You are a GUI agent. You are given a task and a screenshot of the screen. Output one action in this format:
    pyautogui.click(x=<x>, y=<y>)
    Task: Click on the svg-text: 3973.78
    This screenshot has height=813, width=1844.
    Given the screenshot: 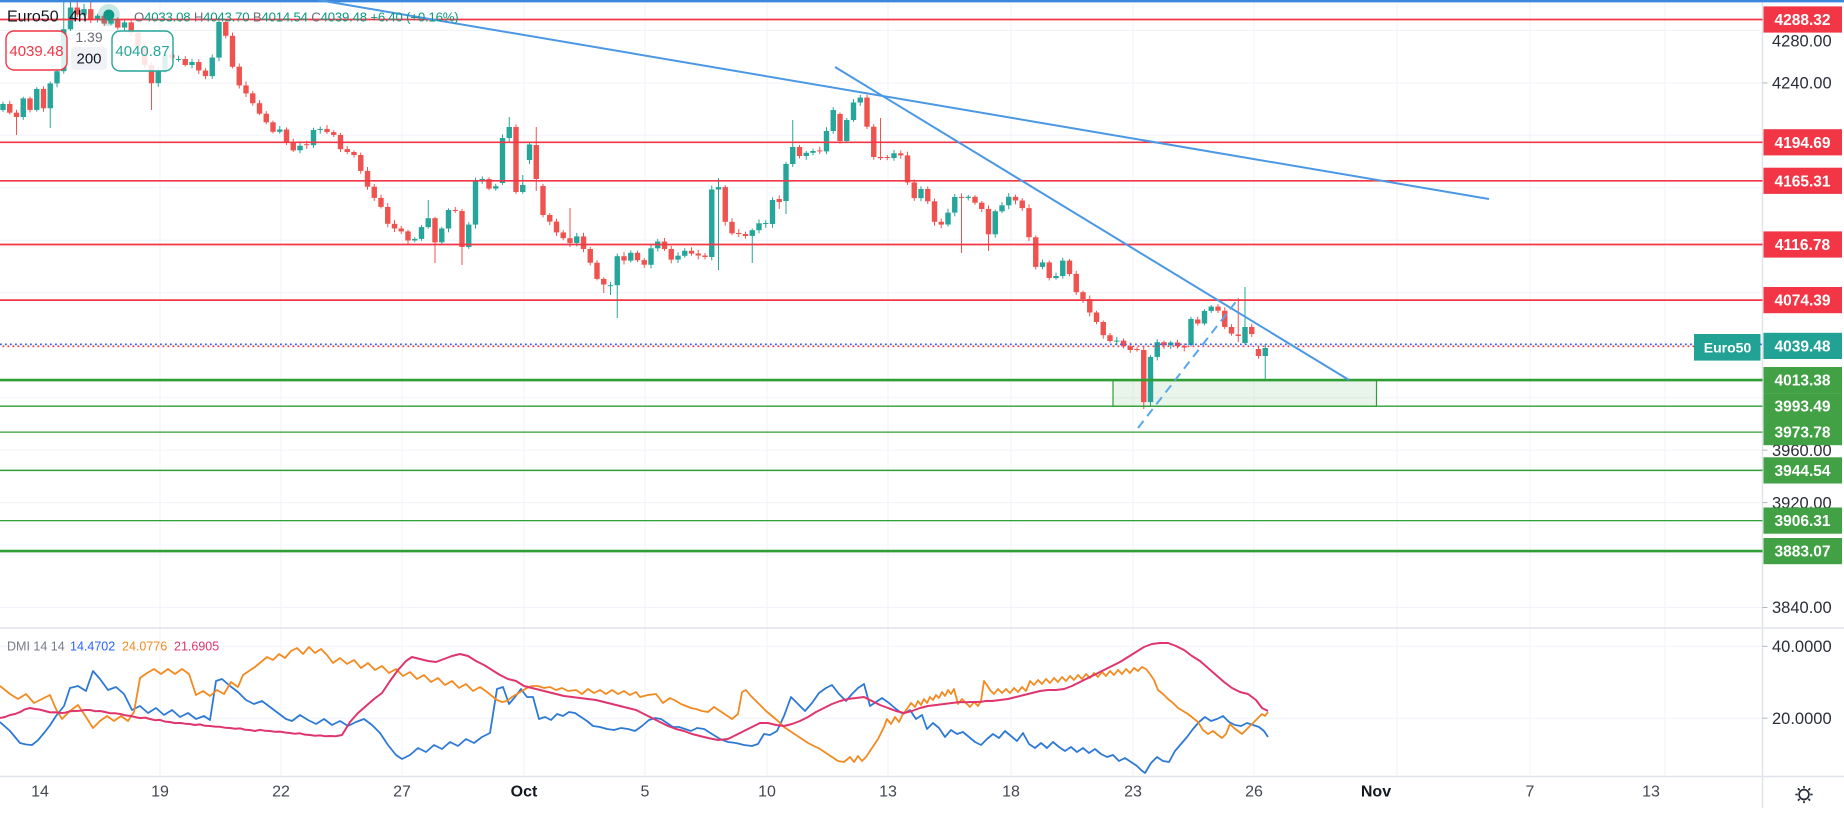 What is the action you would take?
    pyautogui.click(x=1802, y=433)
    